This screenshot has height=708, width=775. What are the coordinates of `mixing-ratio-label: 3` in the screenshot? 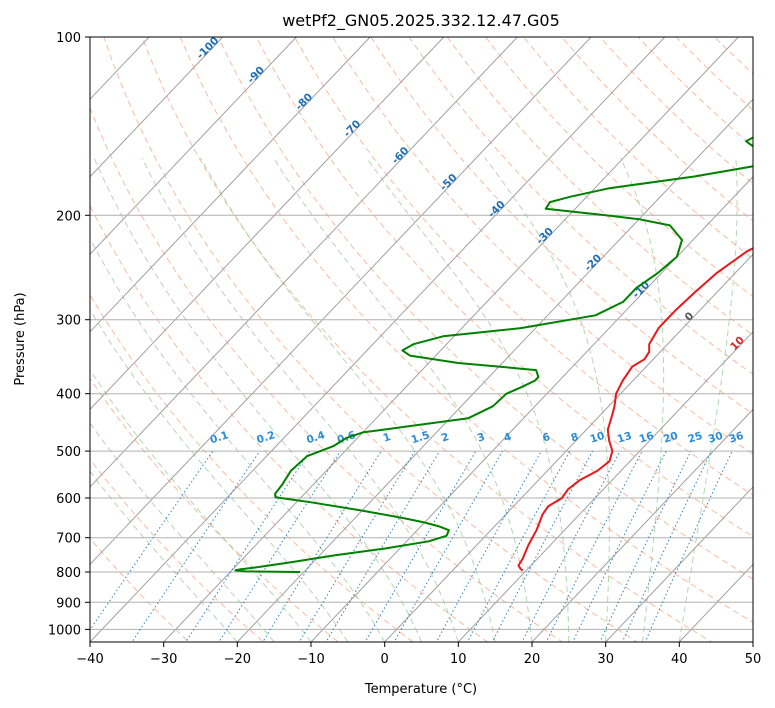 It's located at (481, 438).